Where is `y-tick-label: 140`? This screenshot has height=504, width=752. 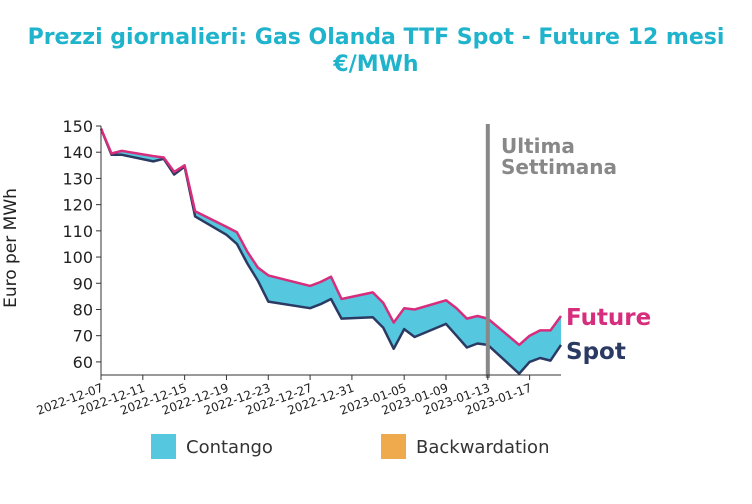 y-tick-label: 140 is located at coordinates (77, 152).